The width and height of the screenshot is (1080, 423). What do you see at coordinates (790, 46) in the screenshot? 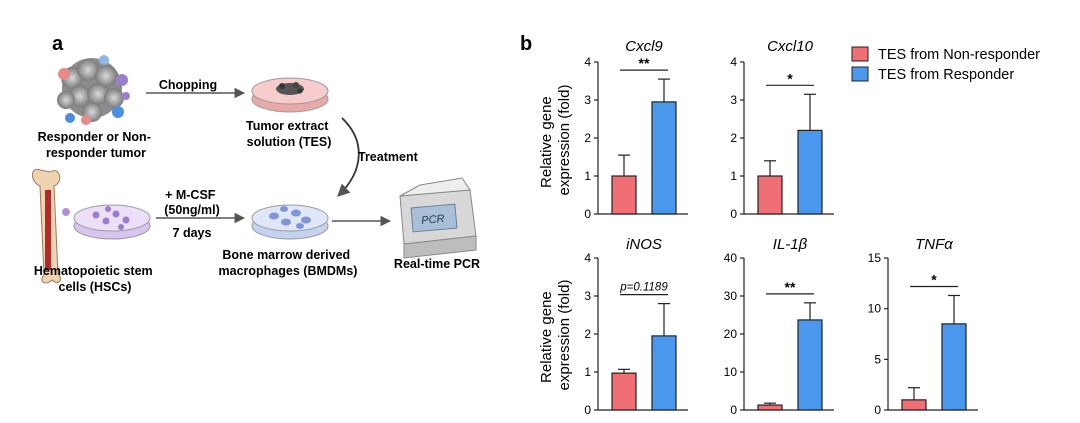
I see `chart-title: Cxcl10` at bounding box center [790, 46].